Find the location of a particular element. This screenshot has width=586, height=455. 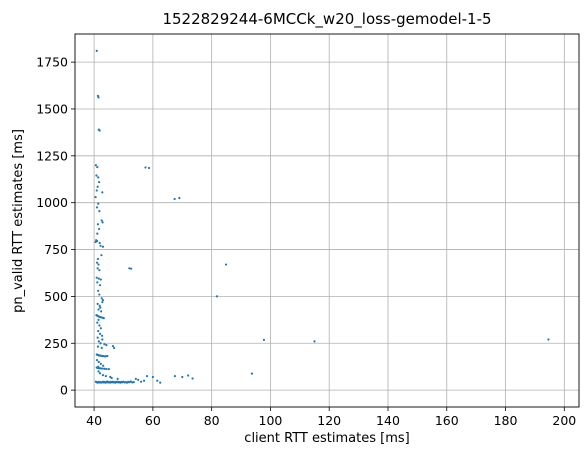

y-axis-ticks: 0 250 500 750 1000 1250 1500 1750 is located at coordinates (55, 226).